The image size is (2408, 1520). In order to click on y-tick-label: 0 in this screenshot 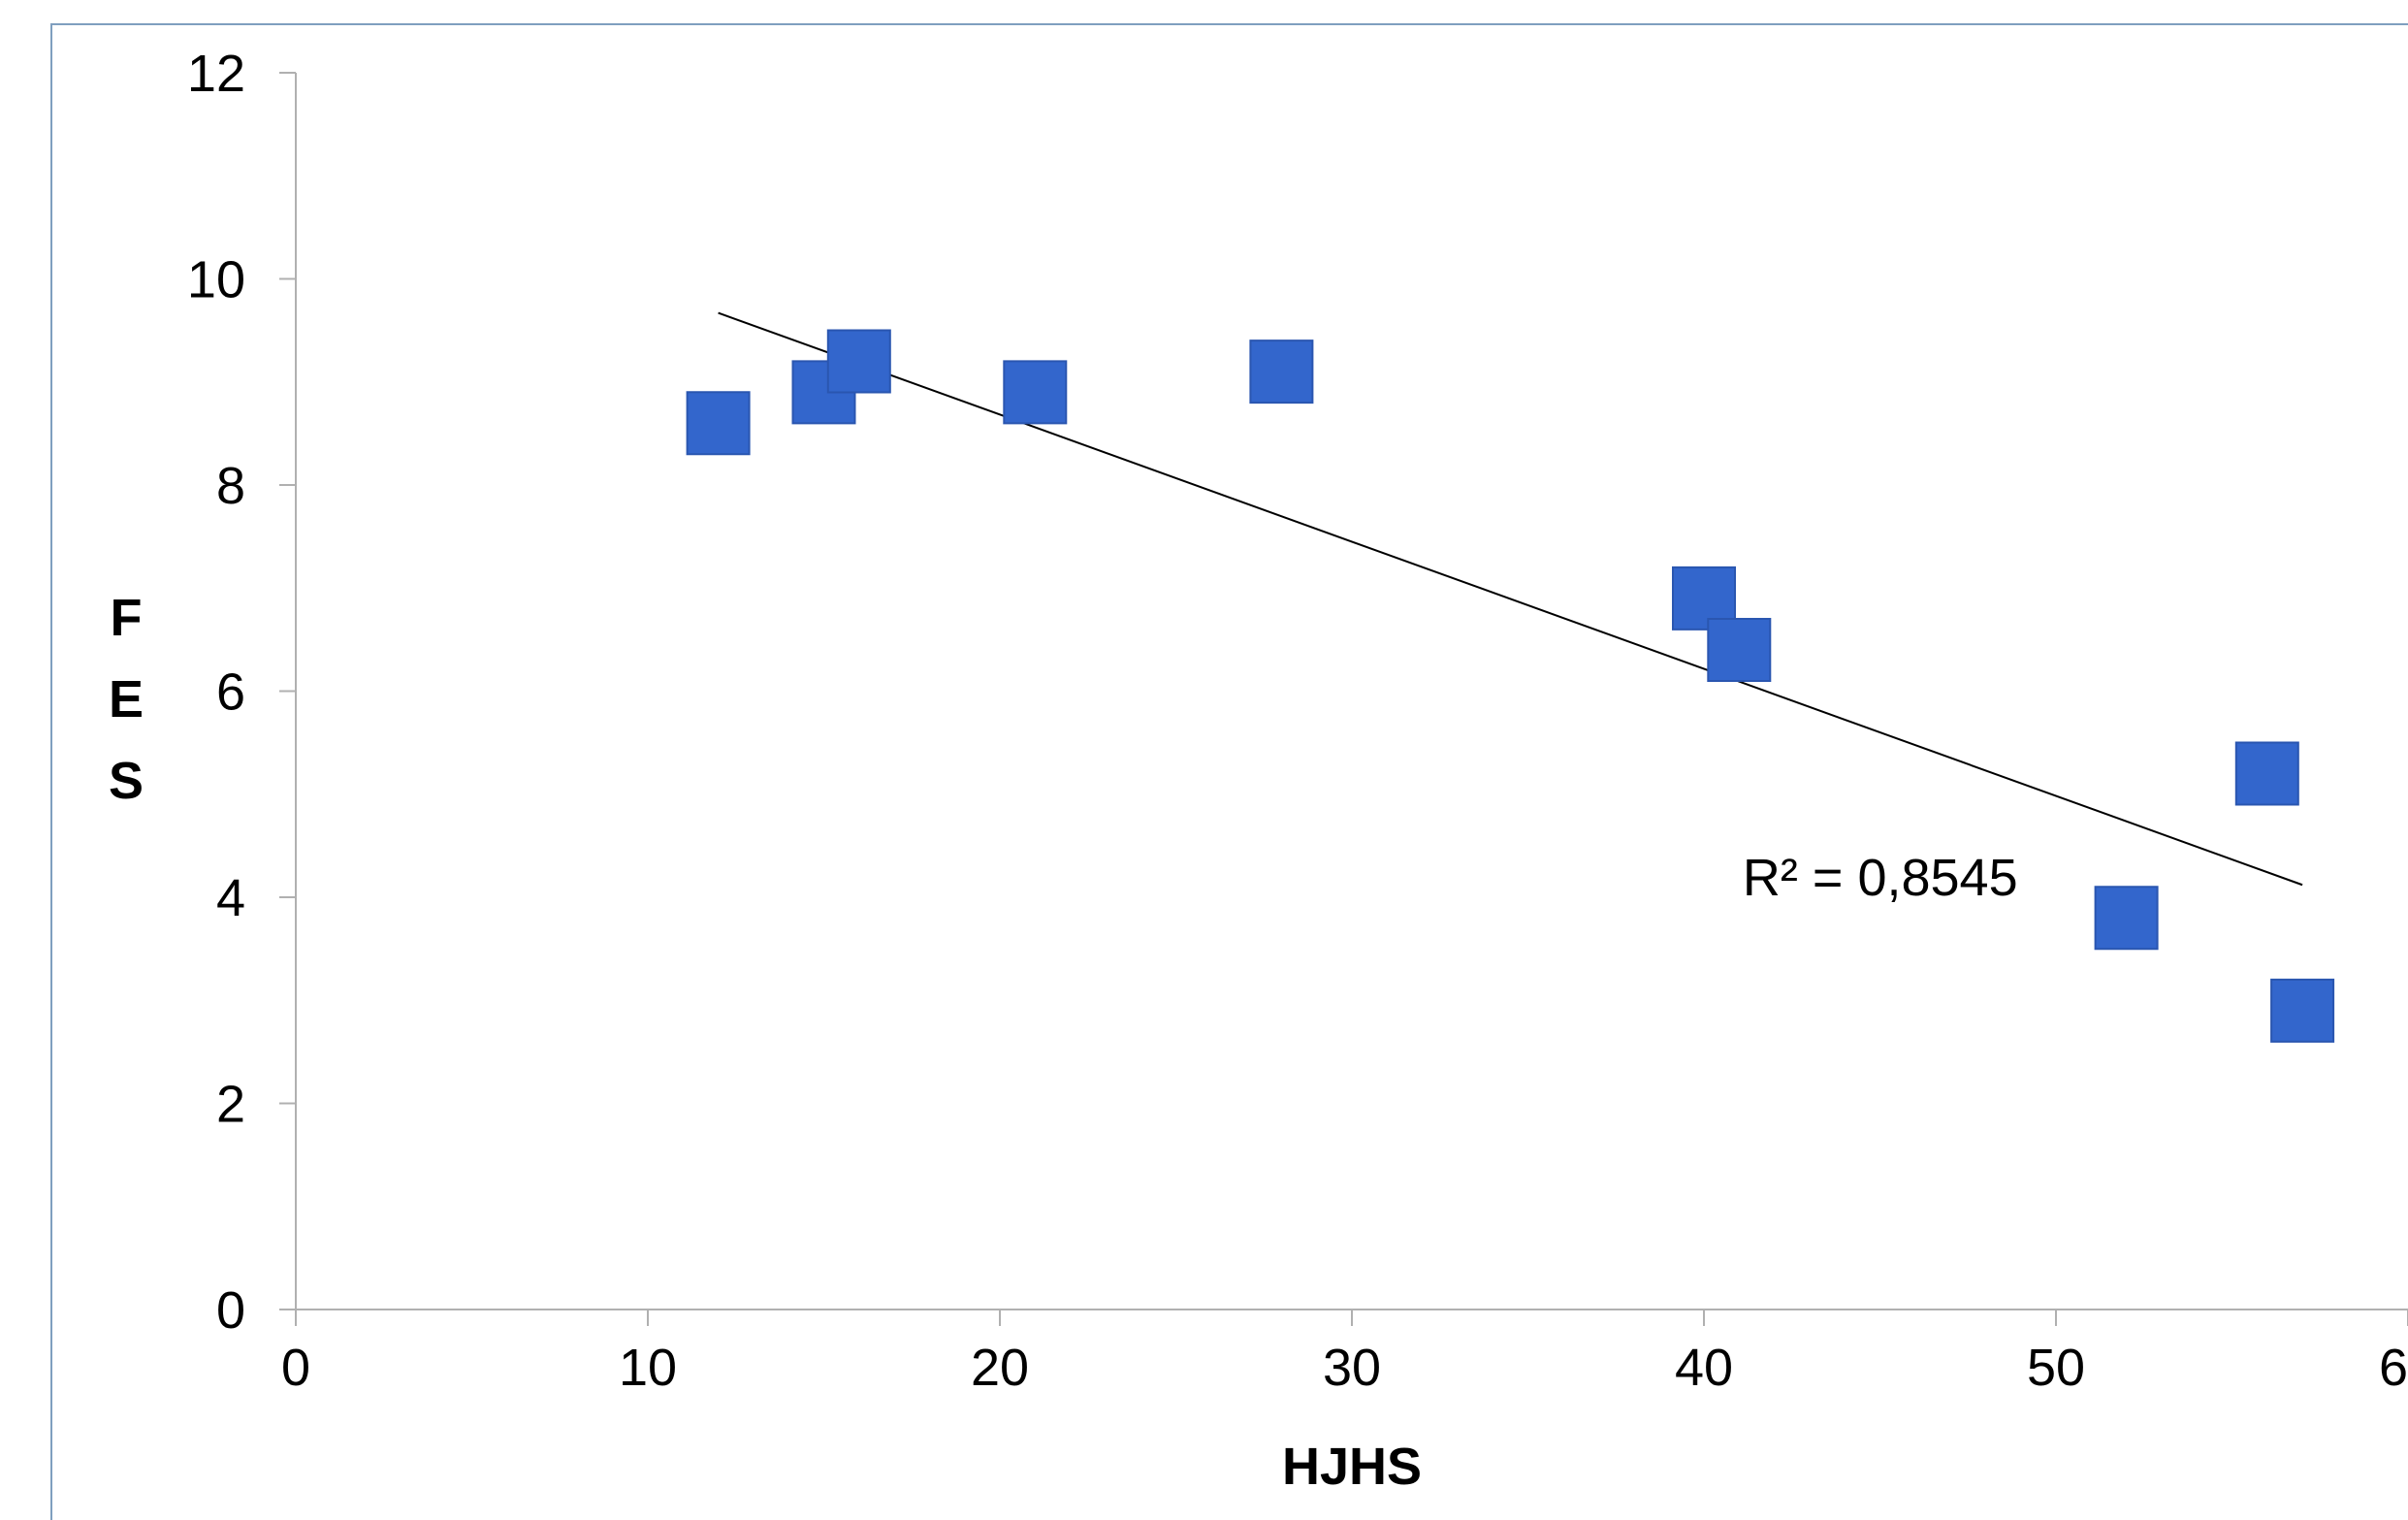, I will do `click(230, 1310)`.